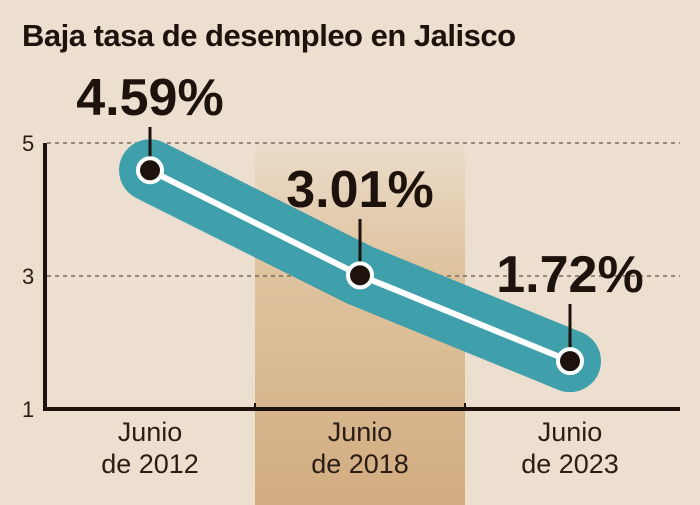 Image resolution: width=700 pixels, height=505 pixels. I want to click on y-tick-label: 3, so click(28, 276).